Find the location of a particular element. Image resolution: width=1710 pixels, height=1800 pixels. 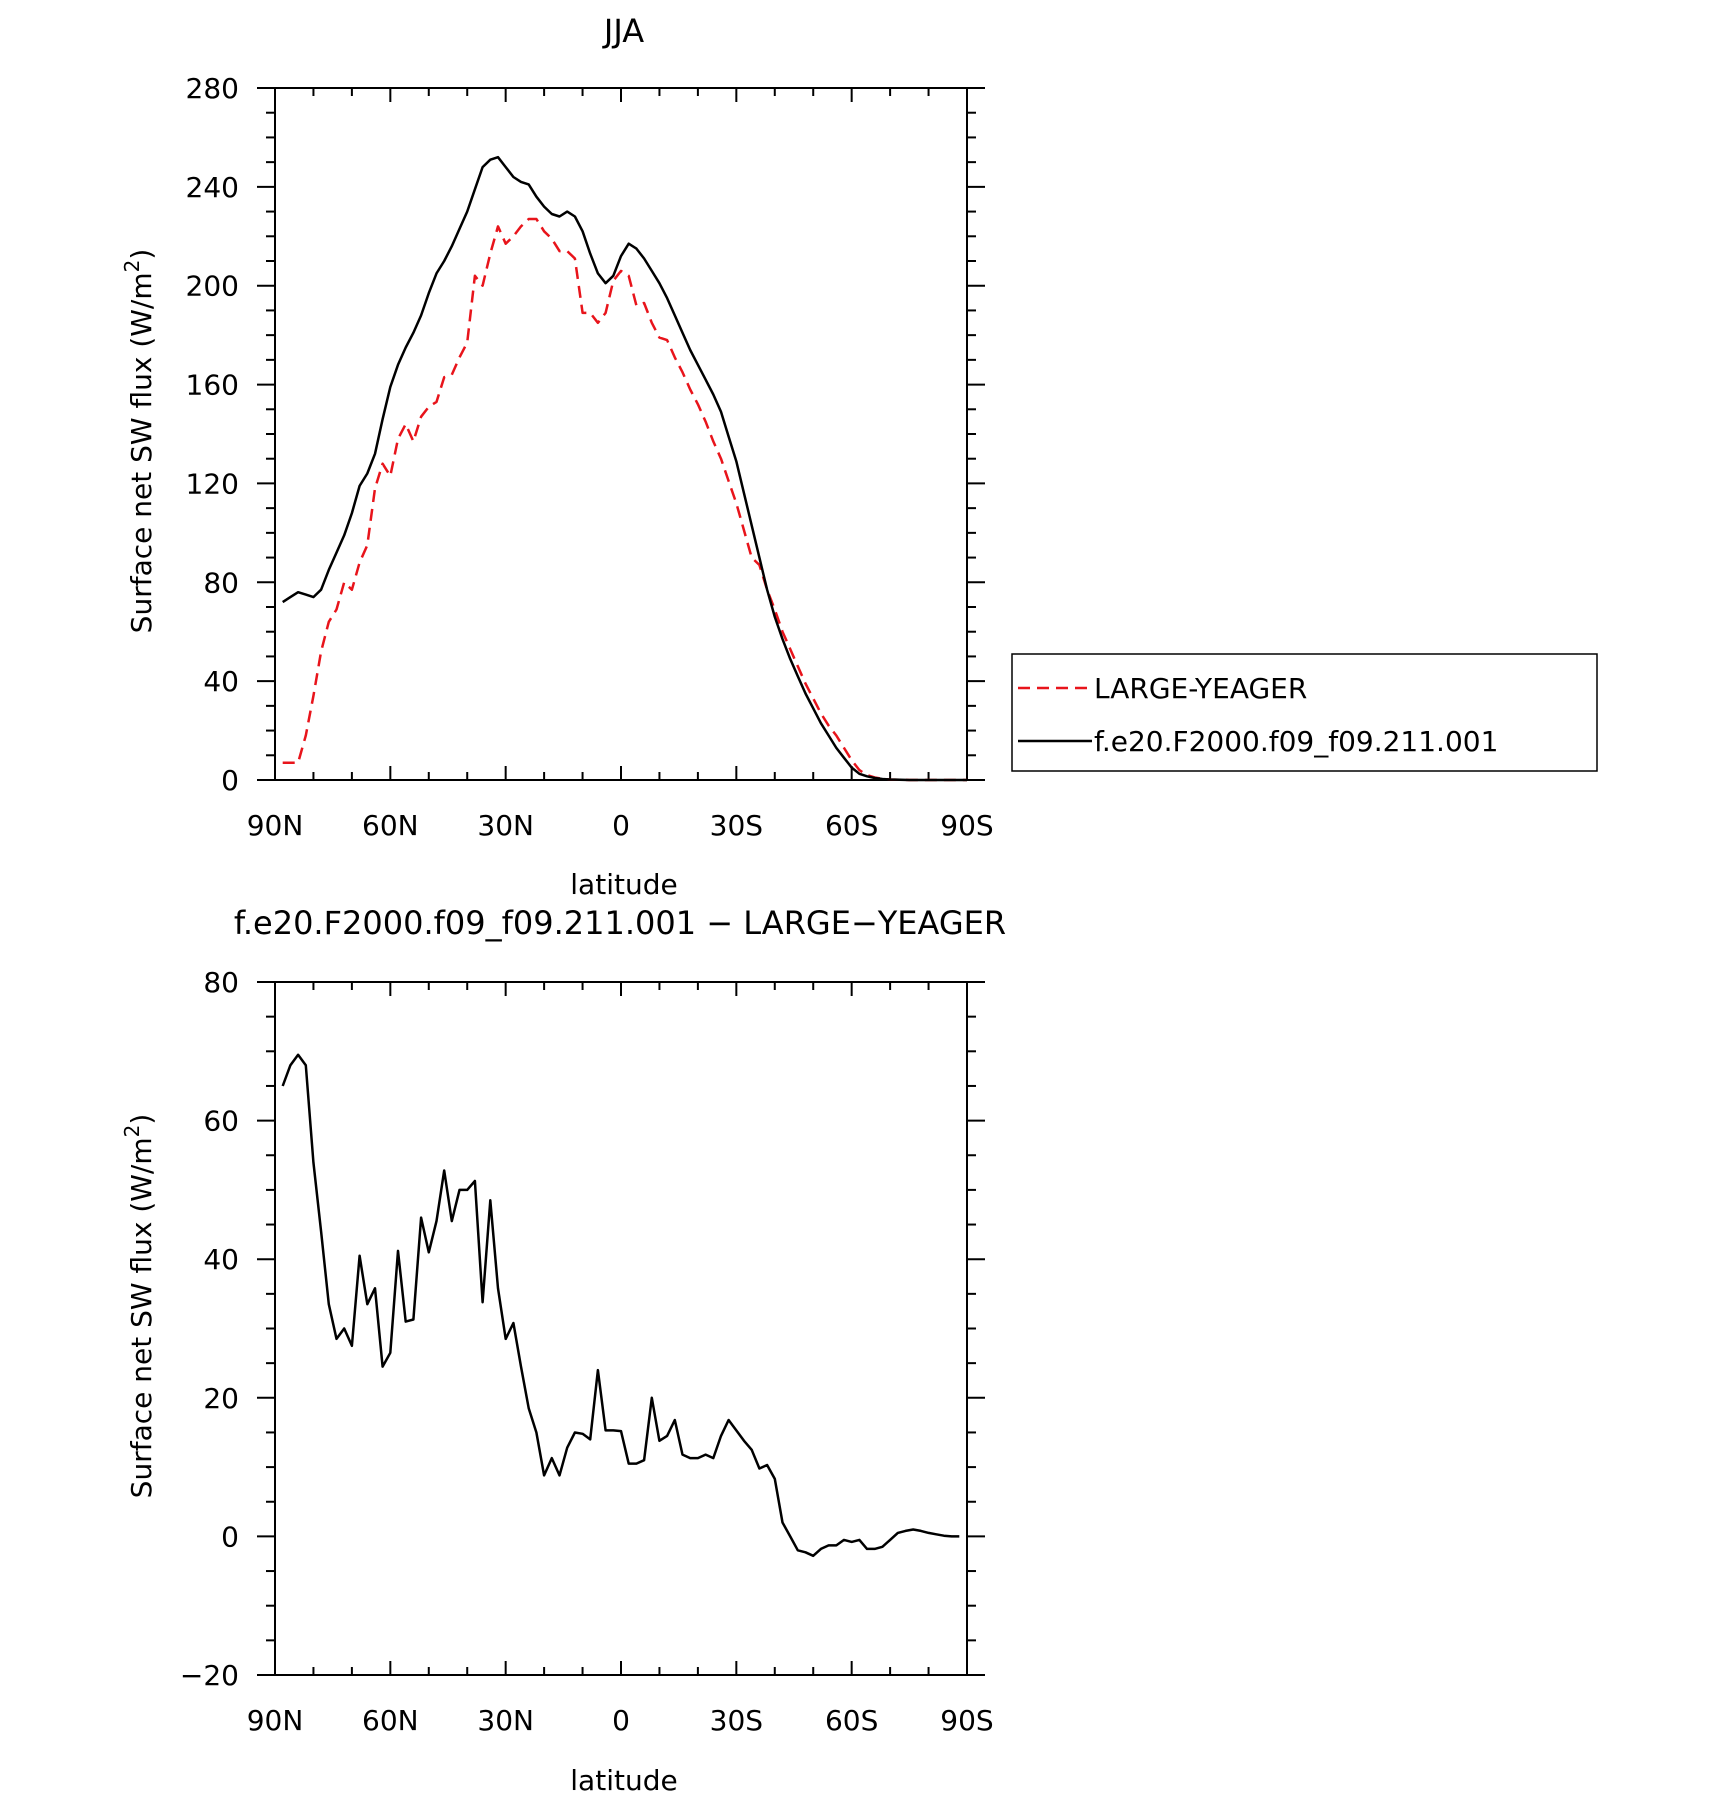

chart-title: JJA is located at coordinates (623, 31).